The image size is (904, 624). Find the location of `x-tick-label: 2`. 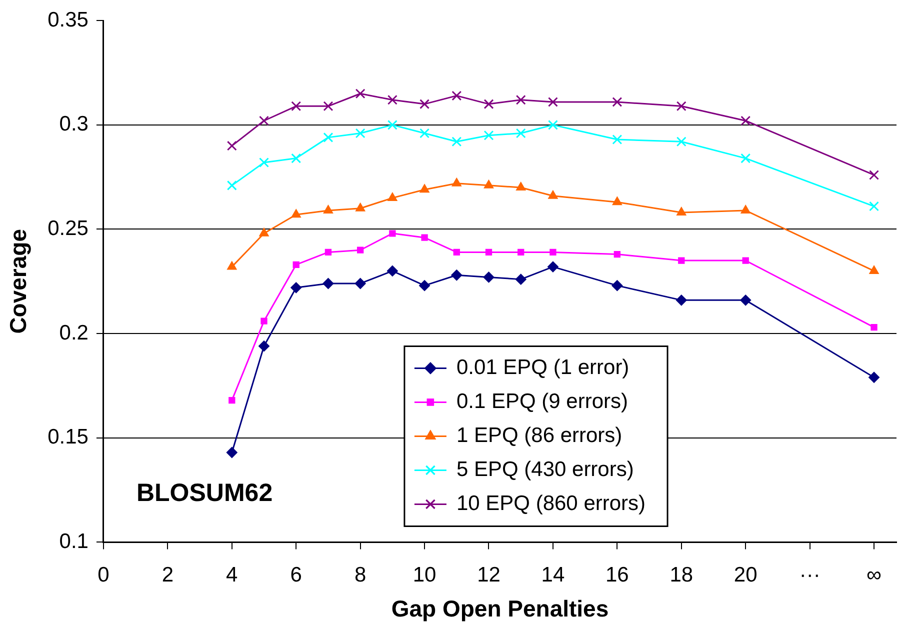

x-tick-label: 2 is located at coordinates (168, 575).